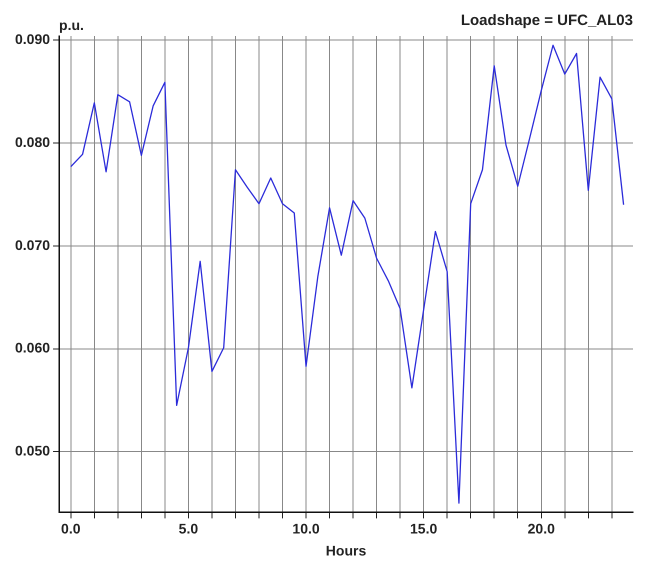 Image resolution: width=647 pixels, height=574 pixels. Describe the element at coordinates (546, 21) in the screenshot. I see `chart-title: Loadshape = UFC_AL03` at that location.